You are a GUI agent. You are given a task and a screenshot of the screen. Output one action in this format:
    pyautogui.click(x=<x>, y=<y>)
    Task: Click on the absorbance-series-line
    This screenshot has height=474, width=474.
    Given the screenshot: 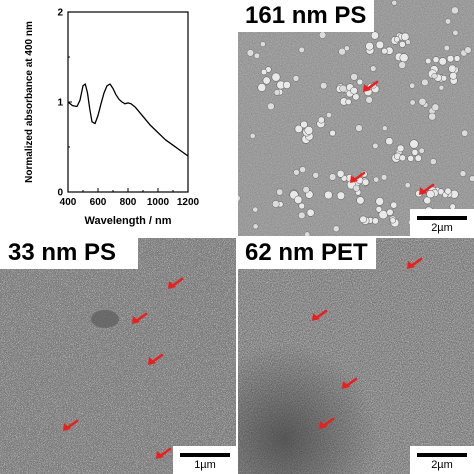 What is the action you would take?
    pyautogui.click(x=128, y=120)
    